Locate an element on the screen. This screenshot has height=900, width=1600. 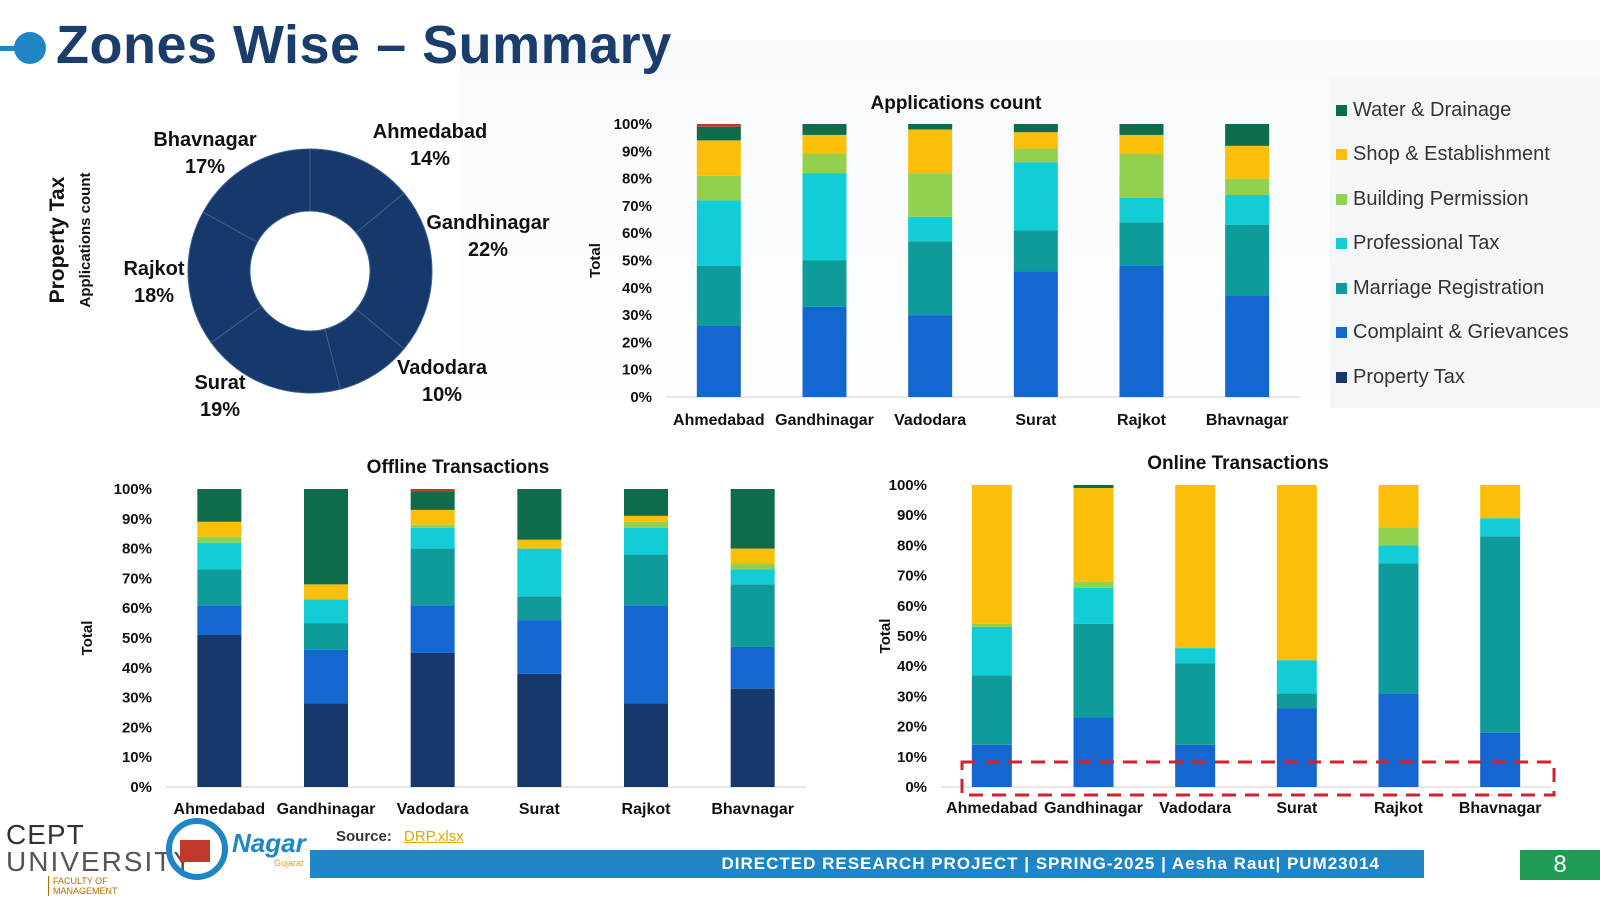
donut-slice-label: Rajkot is located at coordinates (153, 269).